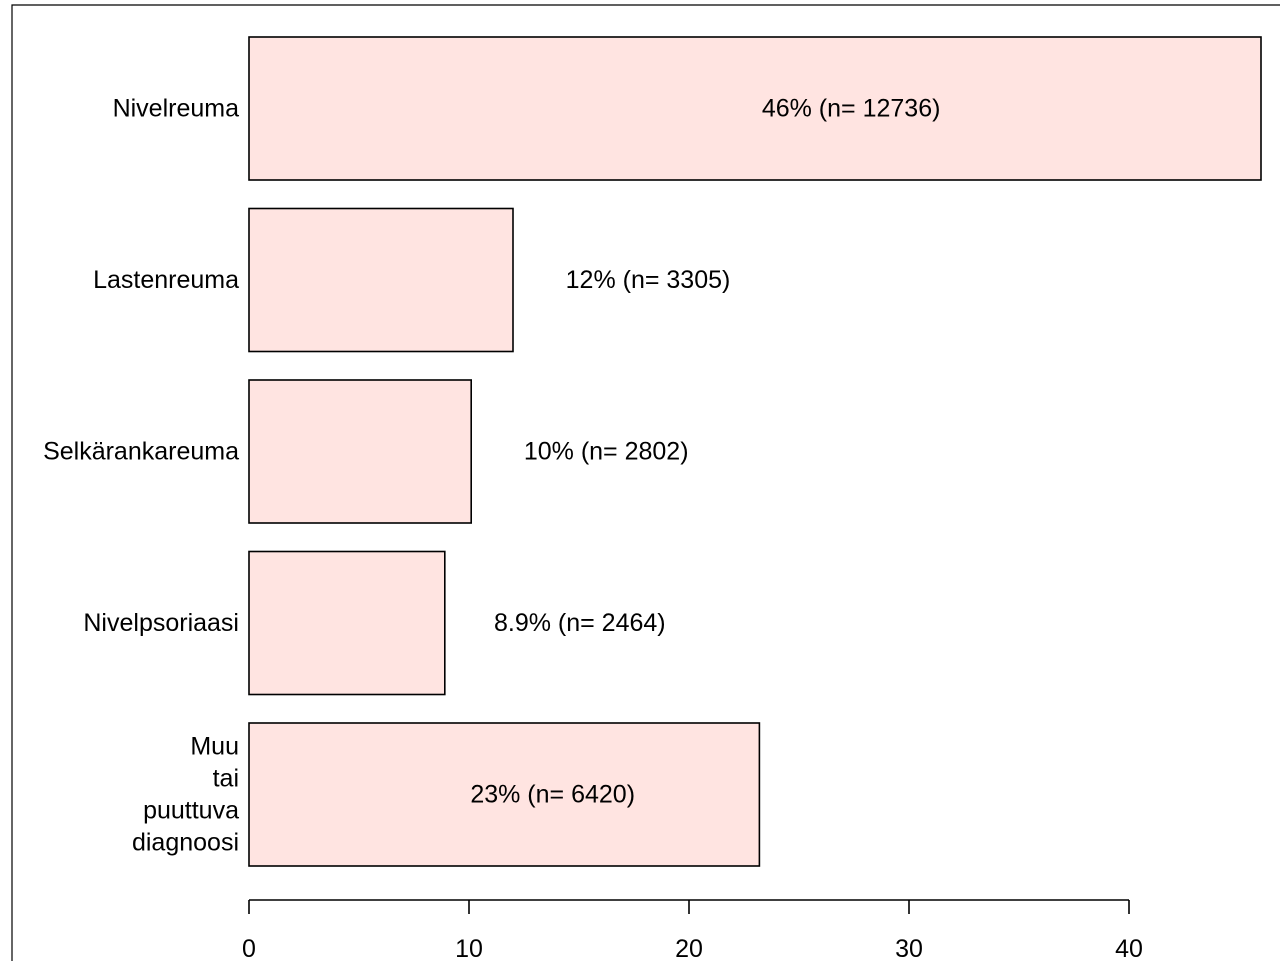  I want to click on data-label: 8.9% (n= 2464), so click(580, 623).